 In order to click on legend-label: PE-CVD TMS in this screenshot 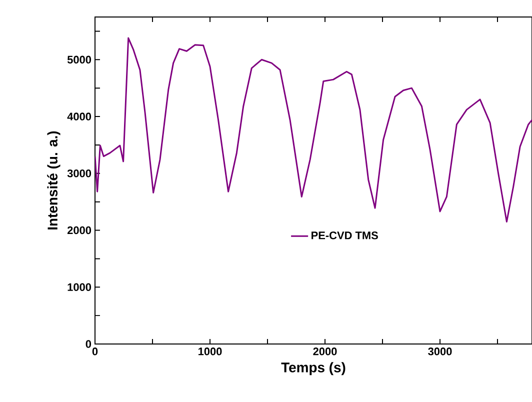, I will do `click(345, 236)`.